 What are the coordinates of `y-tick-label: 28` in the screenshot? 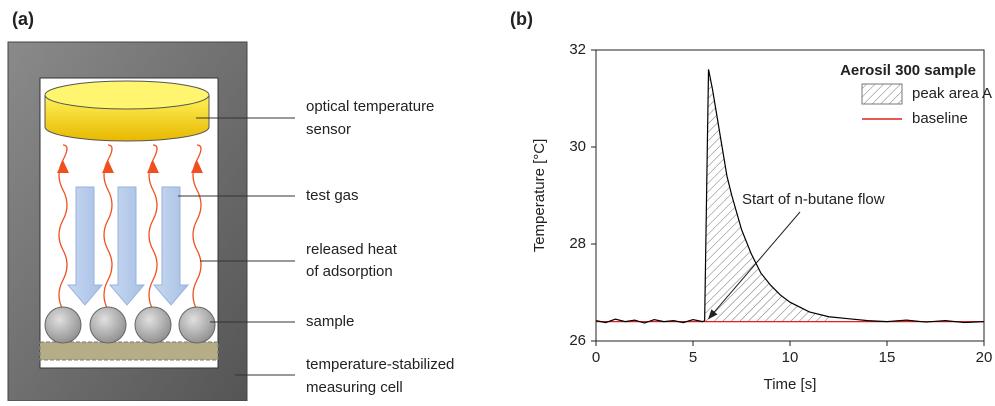 It's located at (577, 243).